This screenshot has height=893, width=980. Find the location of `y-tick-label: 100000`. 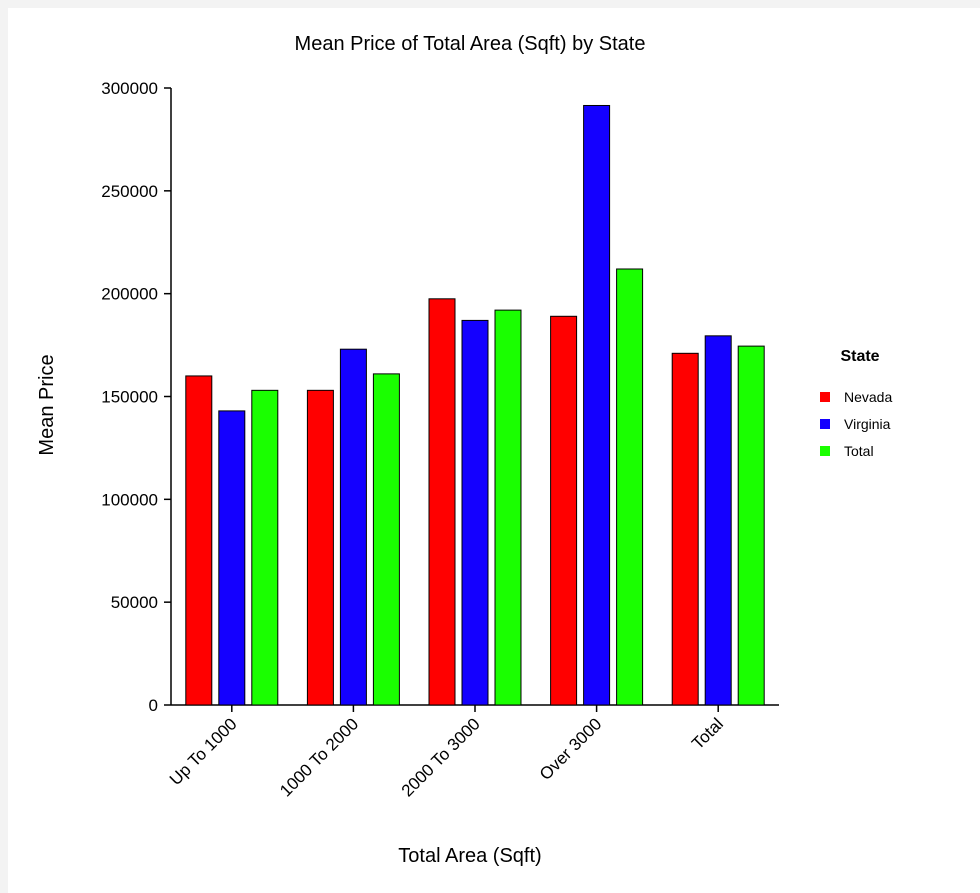

y-tick-label: 100000 is located at coordinates (129, 499).